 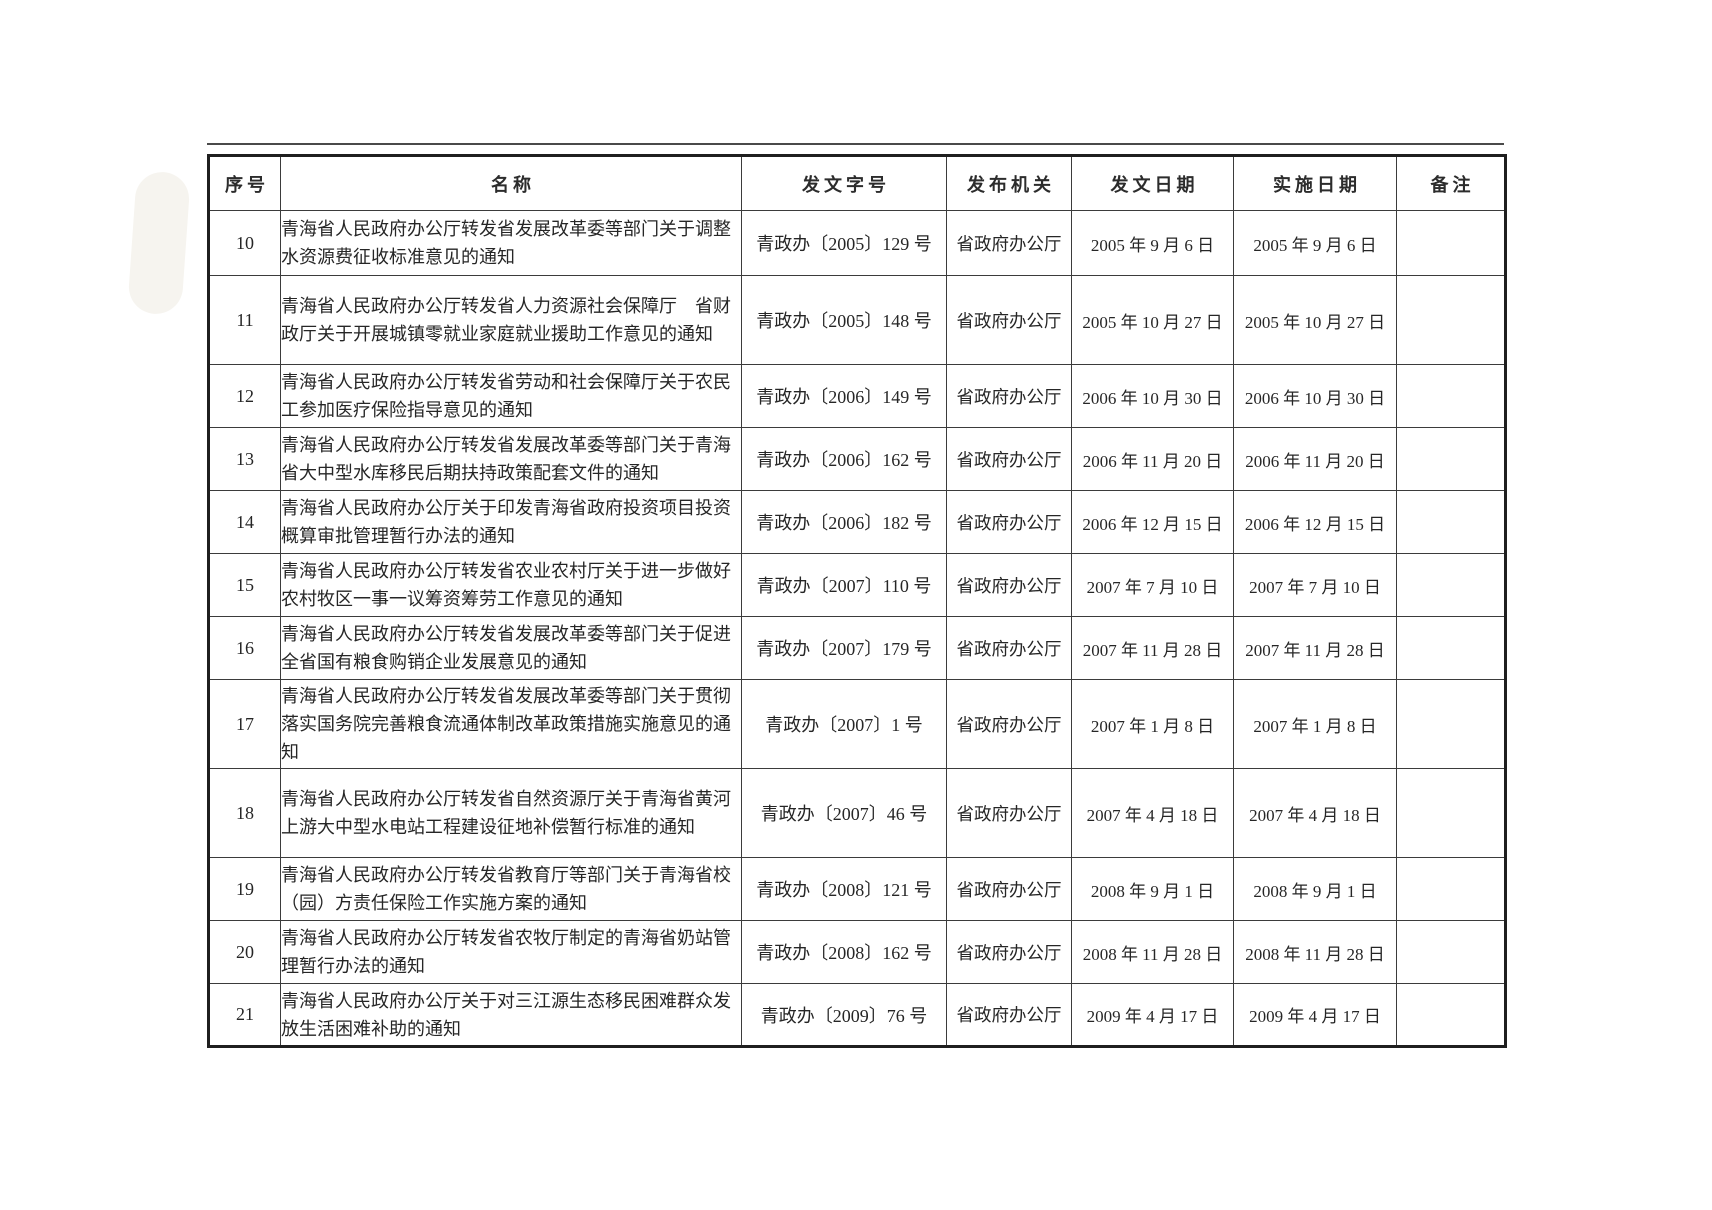 What do you see at coordinates (1315, 813) in the screenshot?
I see `cell-implementation-date: 2007 年 4 月 18 日` at bounding box center [1315, 813].